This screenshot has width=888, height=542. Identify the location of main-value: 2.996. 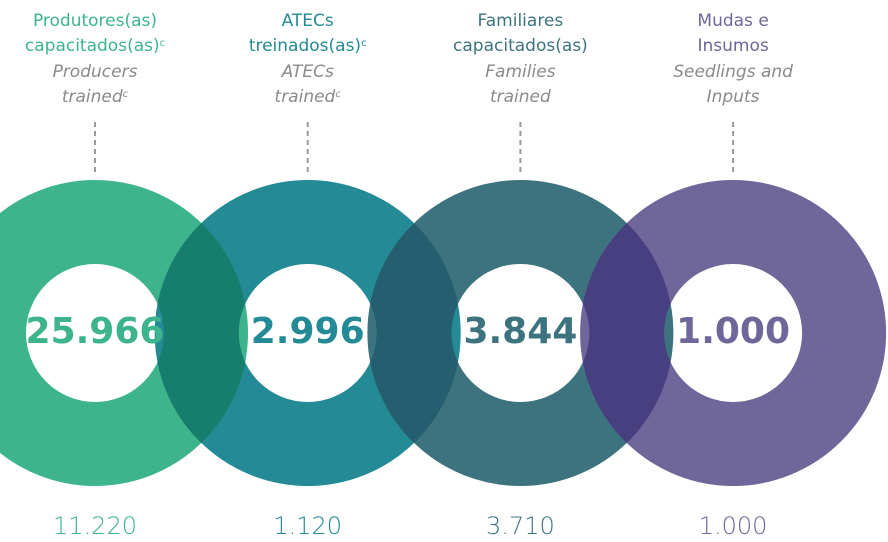
(308, 331).